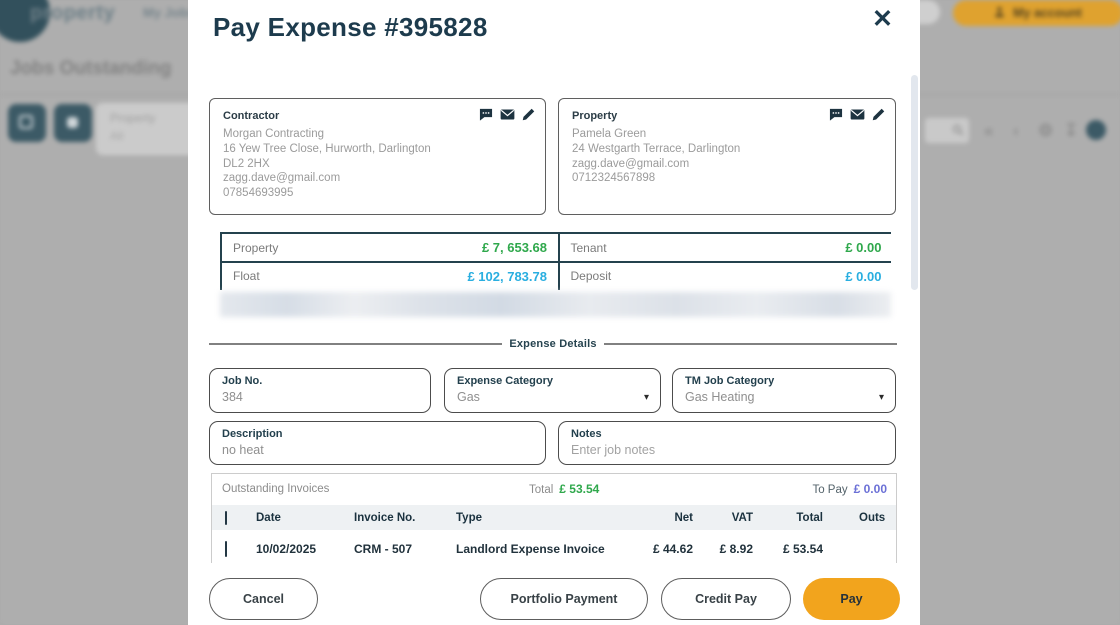 Image resolution: width=1120 pixels, height=625 pixels. What do you see at coordinates (914, 182) in the screenshot?
I see `modal-scrollbar` at bounding box center [914, 182].